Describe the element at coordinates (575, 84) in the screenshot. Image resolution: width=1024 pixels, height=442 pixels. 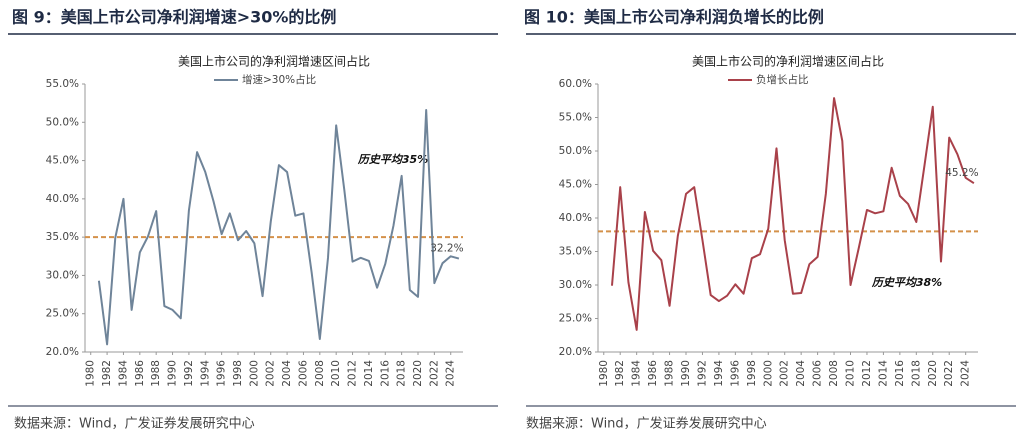
I see `y-tick-label: 60.0%` at that location.